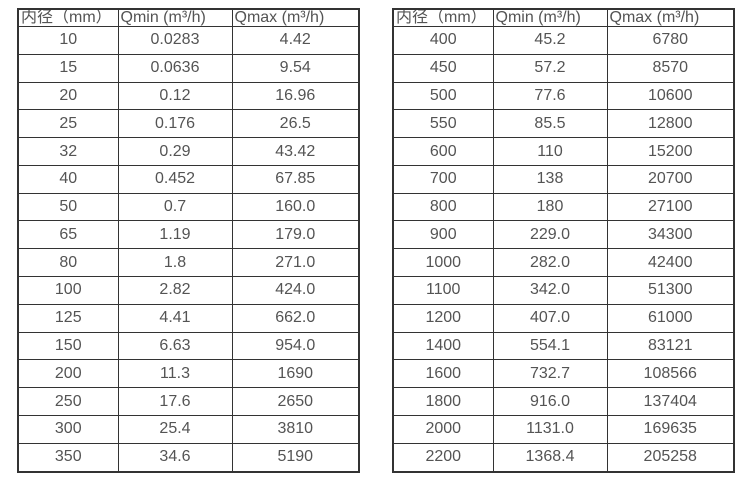 This screenshot has width=750, height=483. What do you see at coordinates (68, 124) in the screenshot?
I see `inner-diameter-cell: 25` at bounding box center [68, 124].